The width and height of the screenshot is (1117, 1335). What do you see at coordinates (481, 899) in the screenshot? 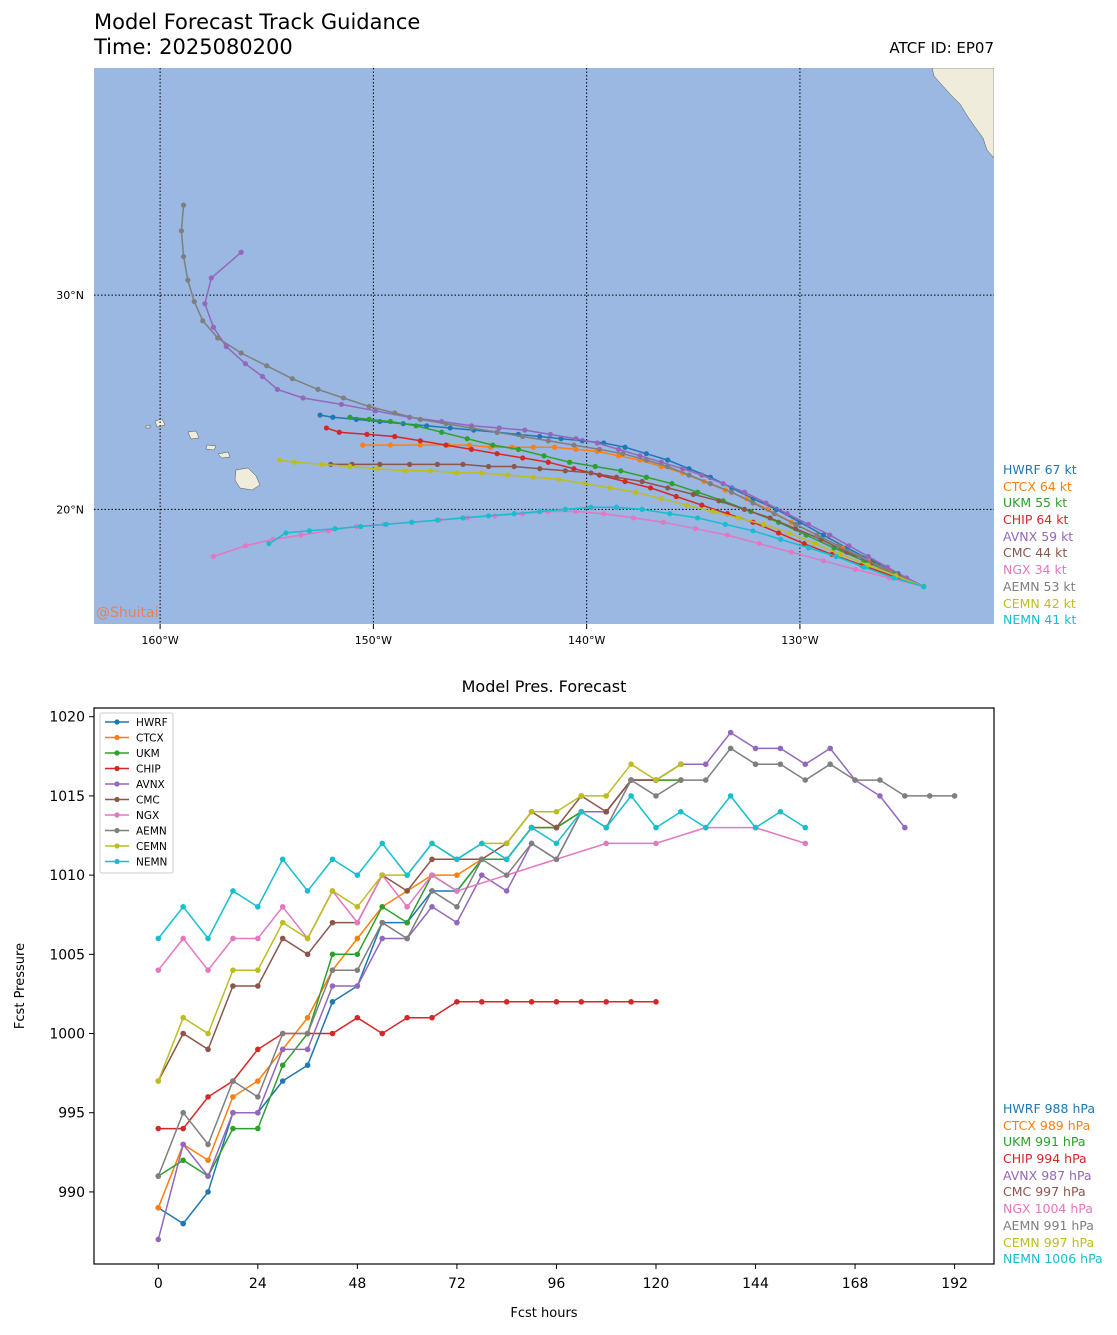
I see `pressure-line-ngx` at bounding box center [481, 899].